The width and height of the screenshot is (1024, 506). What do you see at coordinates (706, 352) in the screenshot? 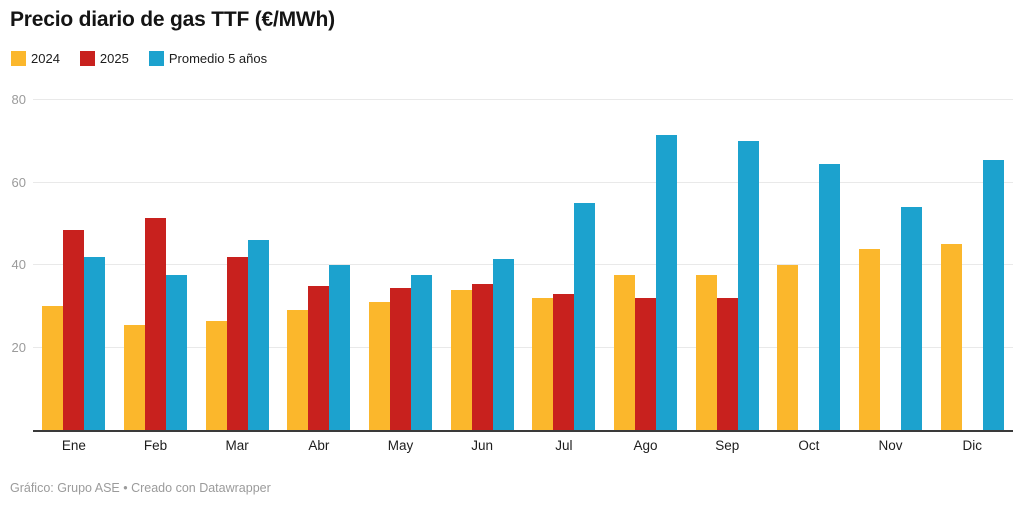
I see `bar-2024-sep` at bounding box center [706, 352].